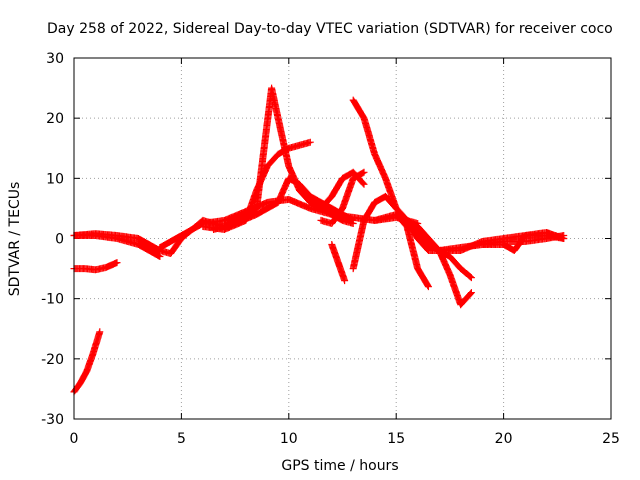 The height and width of the screenshot is (480, 640). I want to click on y-tick-label: 10, so click(55, 179).